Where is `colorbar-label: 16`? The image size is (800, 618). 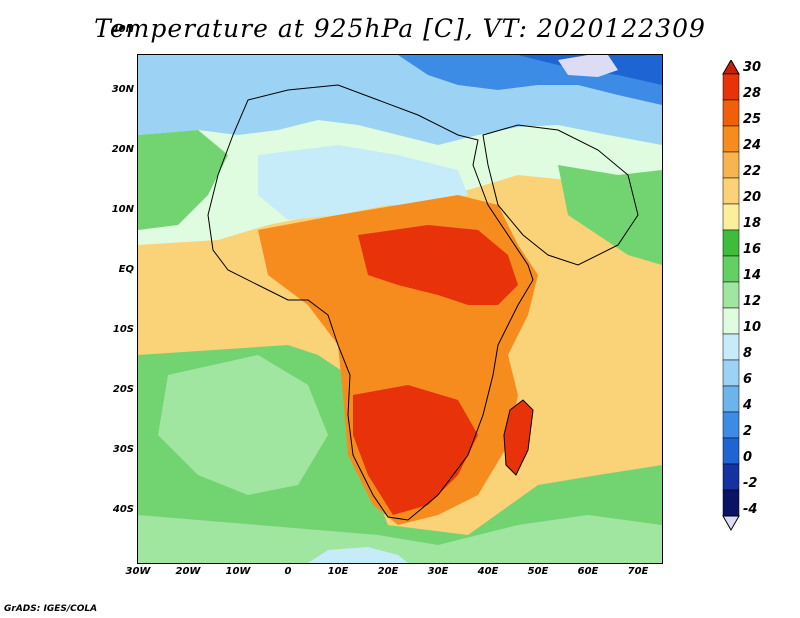 colorbar-label: 16 is located at coordinates (752, 249).